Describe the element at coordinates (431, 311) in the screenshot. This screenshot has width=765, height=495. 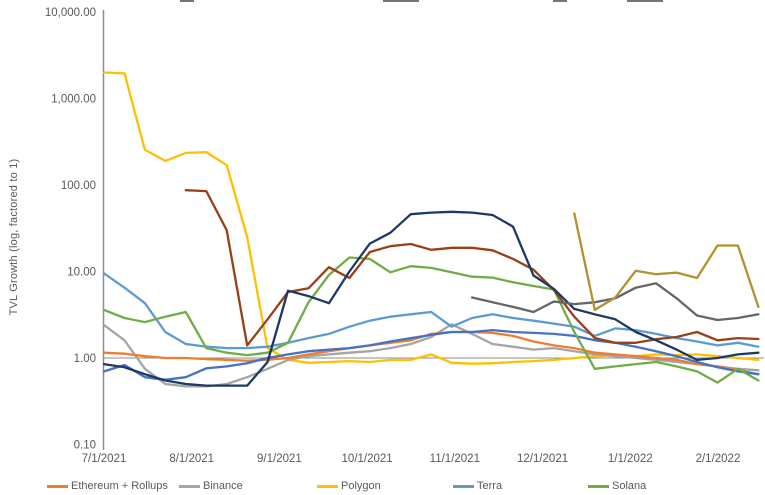
I see `series-line-terra` at that location.